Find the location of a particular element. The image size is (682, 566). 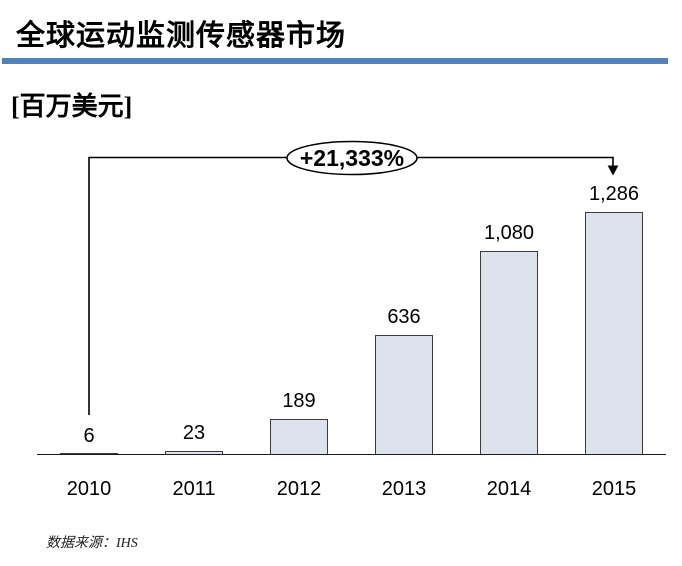

bar-2012 is located at coordinates (299, 437).